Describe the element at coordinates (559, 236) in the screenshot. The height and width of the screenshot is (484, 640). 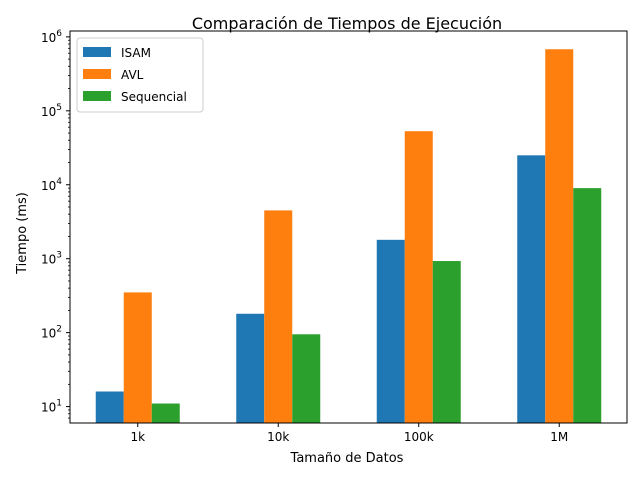
I see `bar-avl-1m` at that location.